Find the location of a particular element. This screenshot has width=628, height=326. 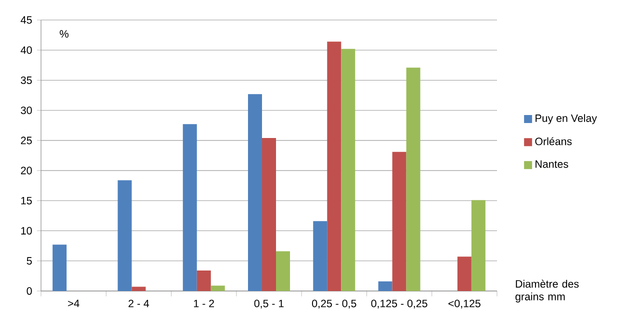

x-tick-label: >4 is located at coordinates (74, 304).